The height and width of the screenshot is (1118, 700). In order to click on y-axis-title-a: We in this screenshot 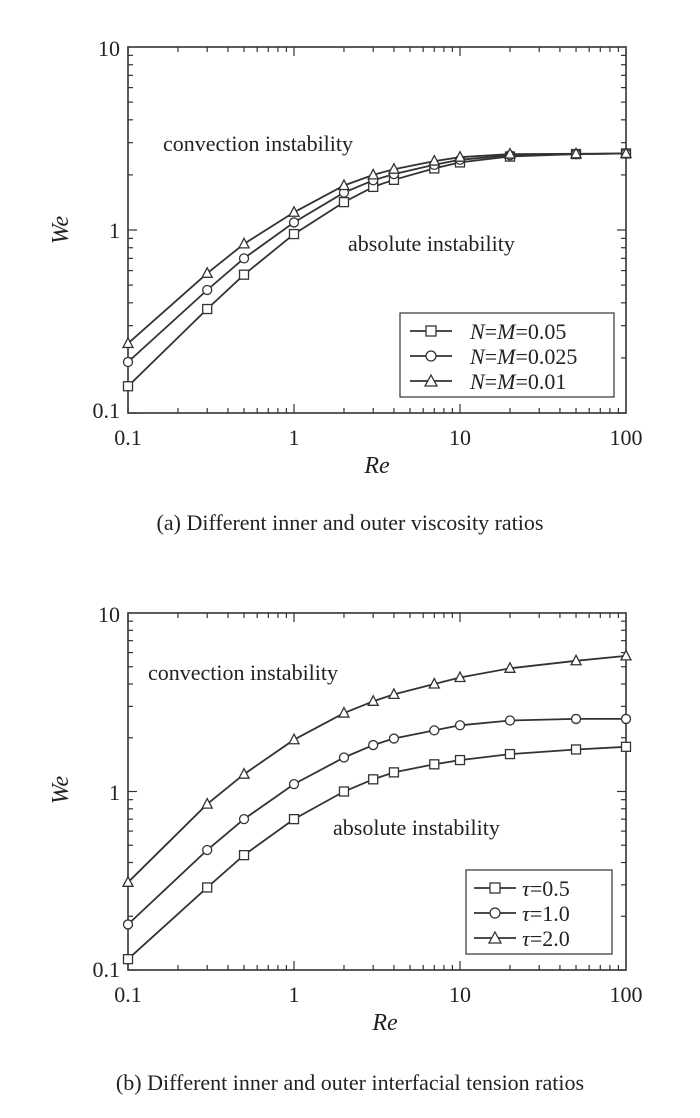, I will do `click(61, 229)`.